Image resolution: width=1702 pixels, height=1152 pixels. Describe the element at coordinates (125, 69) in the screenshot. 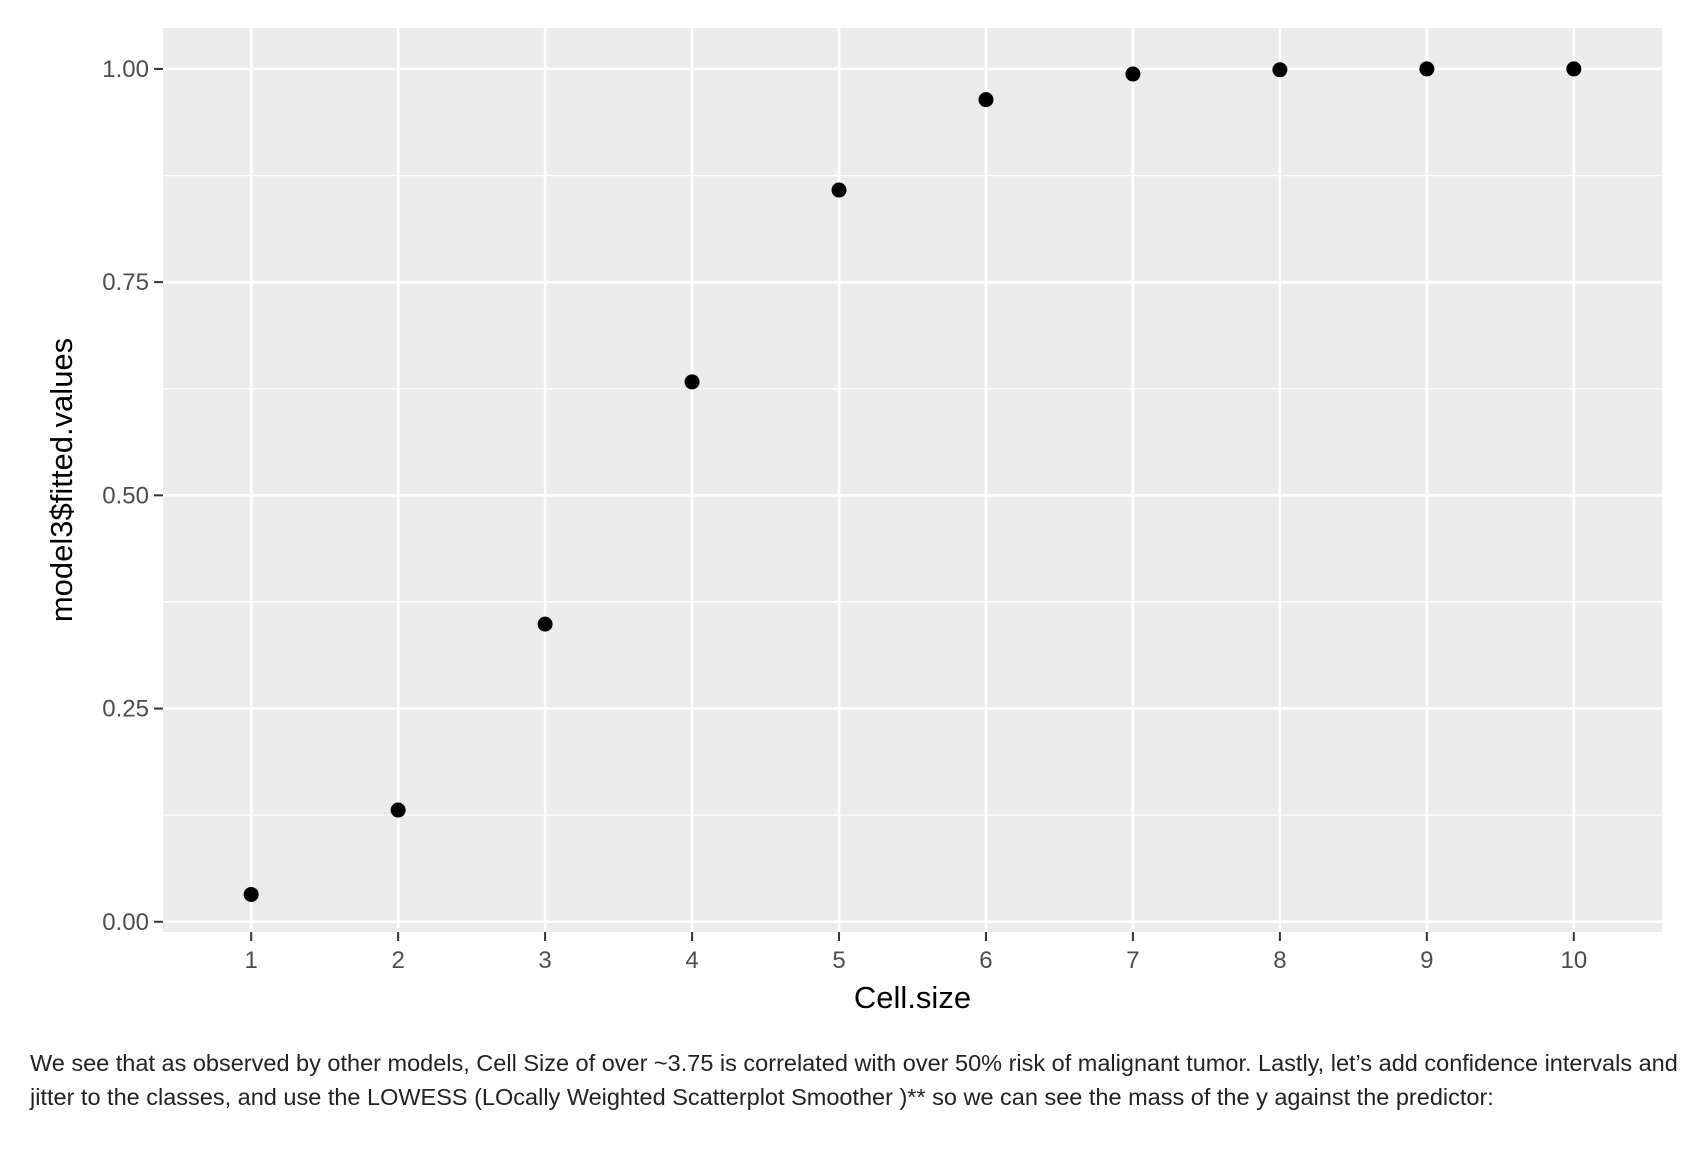

I see `y-tick-label: 1.00` at that location.